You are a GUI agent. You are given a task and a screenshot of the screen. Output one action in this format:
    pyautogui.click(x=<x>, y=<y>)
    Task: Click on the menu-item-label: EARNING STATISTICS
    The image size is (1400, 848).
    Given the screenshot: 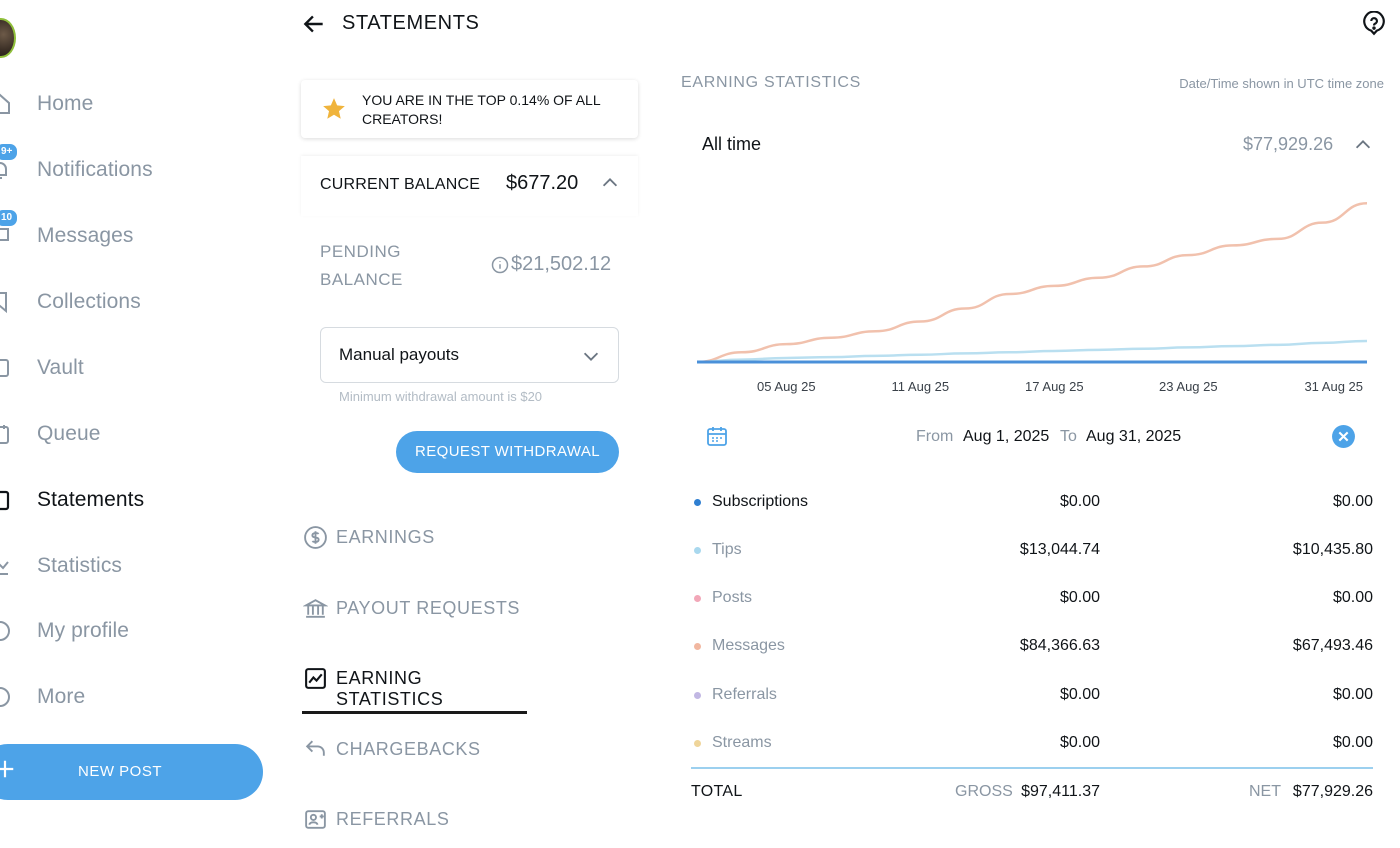 What is the action you would take?
    pyautogui.click(x=390, y=688)
    